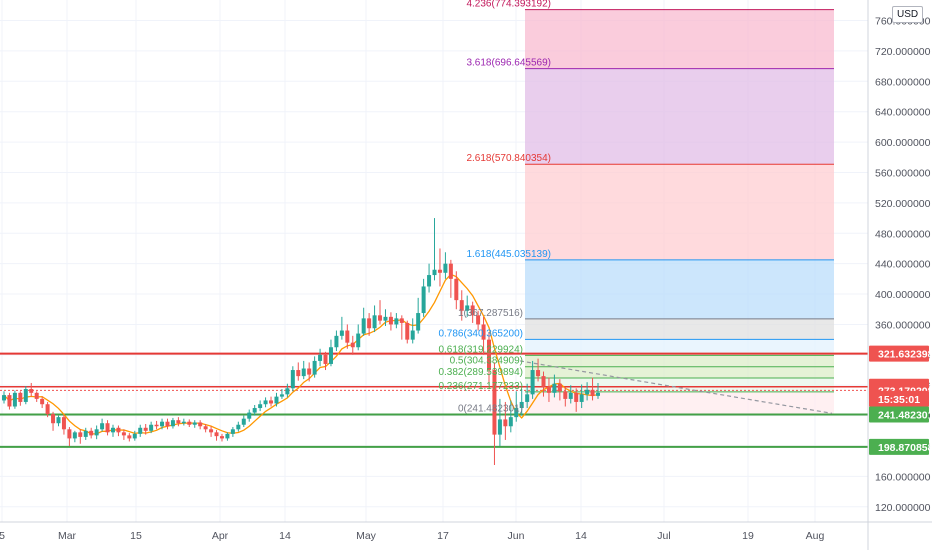  Describe the element at coordinates (508, 63) in the screenshot. I see `fib-level-label: 3.618(696.645569)` at that location.